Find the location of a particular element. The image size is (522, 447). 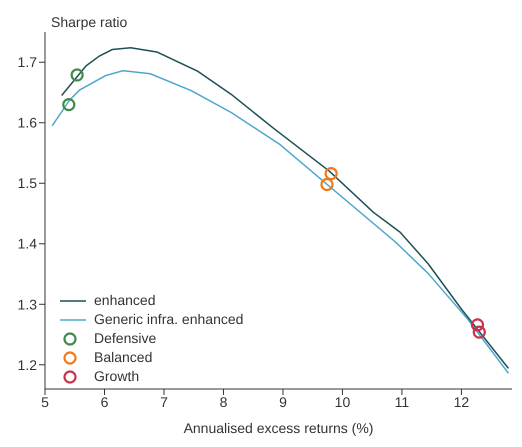

y-tick-label: 1.6 is located at coordinates (28, 122).